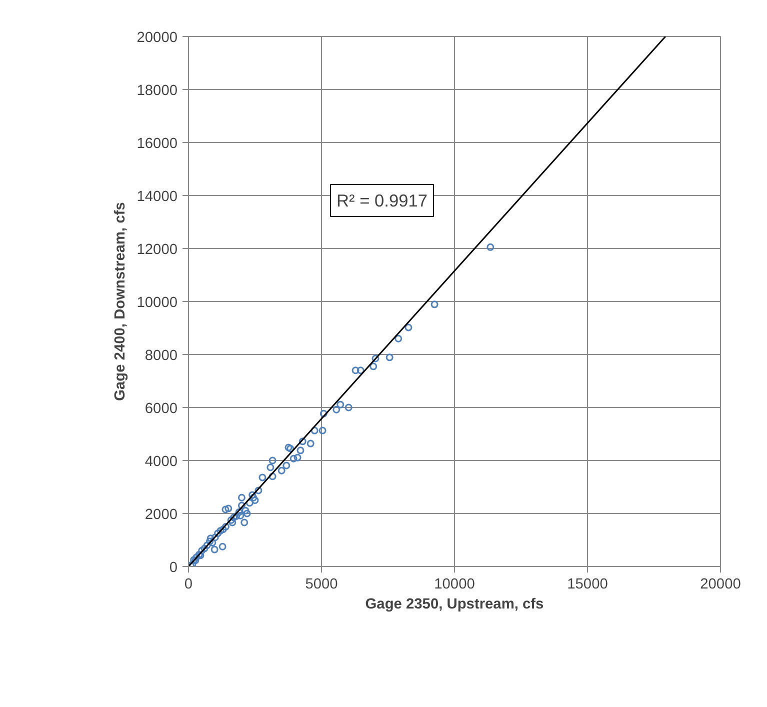  I want to click on x-tick-label: 5000, so click(321, 584).